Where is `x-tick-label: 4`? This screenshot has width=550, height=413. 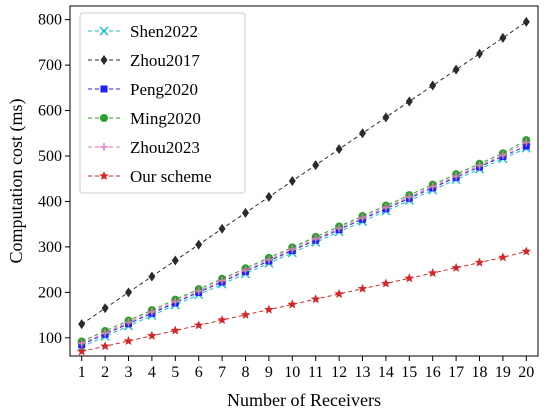 x-tick-label: 4 is located at coordinates (152, 372).